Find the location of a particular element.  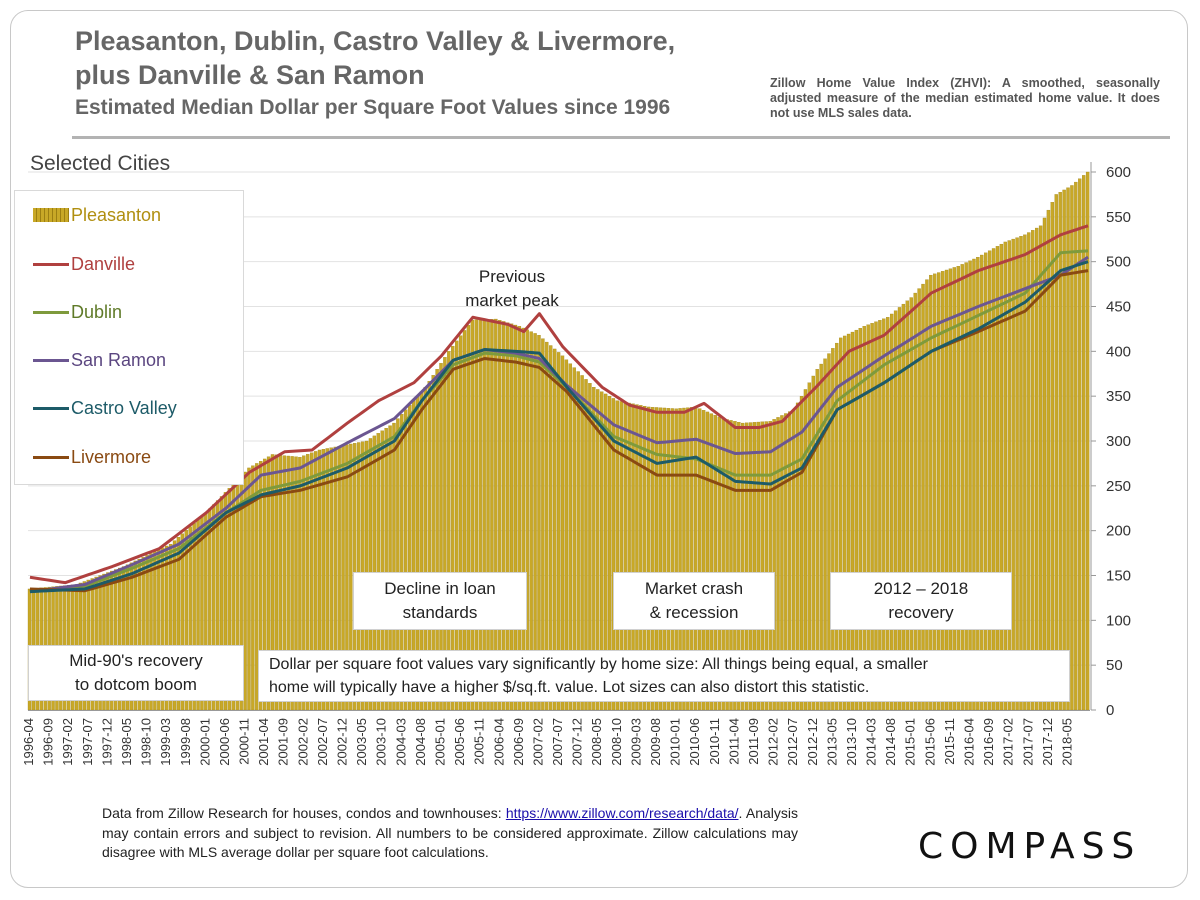

x-tick-label: 2013-10 is located at coordinates (851, 742).